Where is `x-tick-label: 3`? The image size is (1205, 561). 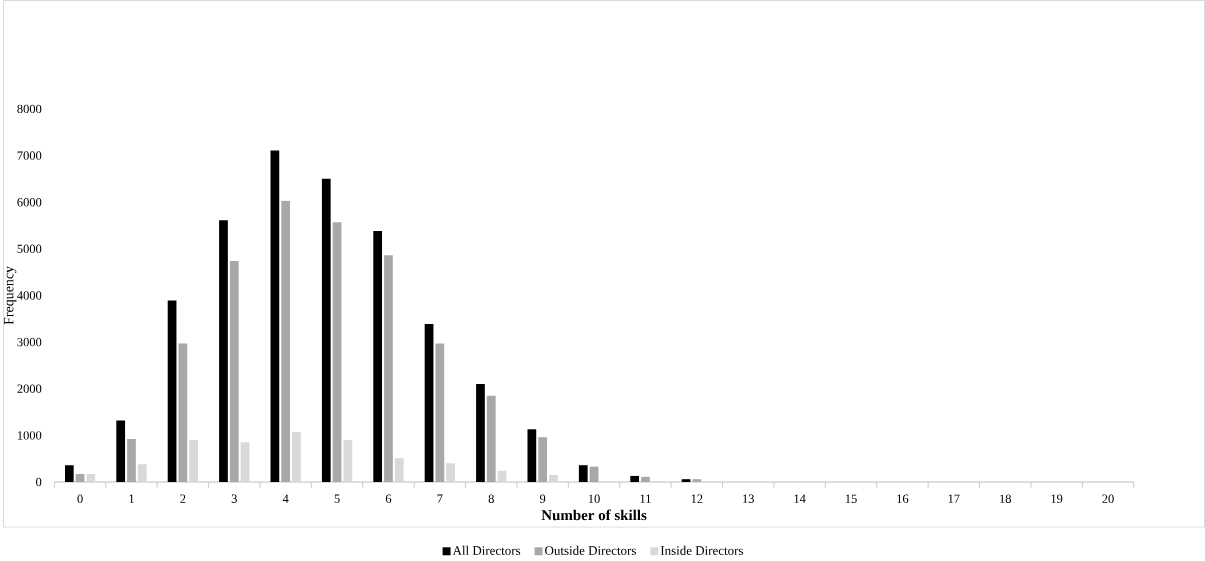
x-tick-label: 3 is located at coordinates (234, 499).